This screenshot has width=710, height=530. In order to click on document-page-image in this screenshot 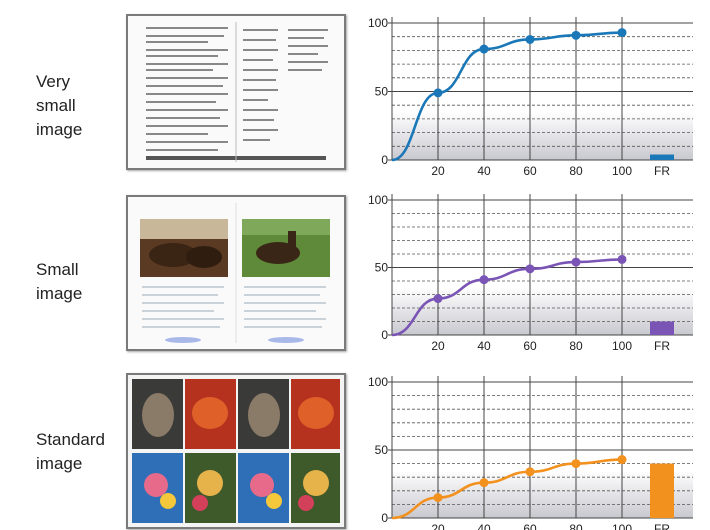, I will do `click(236, 92)`.